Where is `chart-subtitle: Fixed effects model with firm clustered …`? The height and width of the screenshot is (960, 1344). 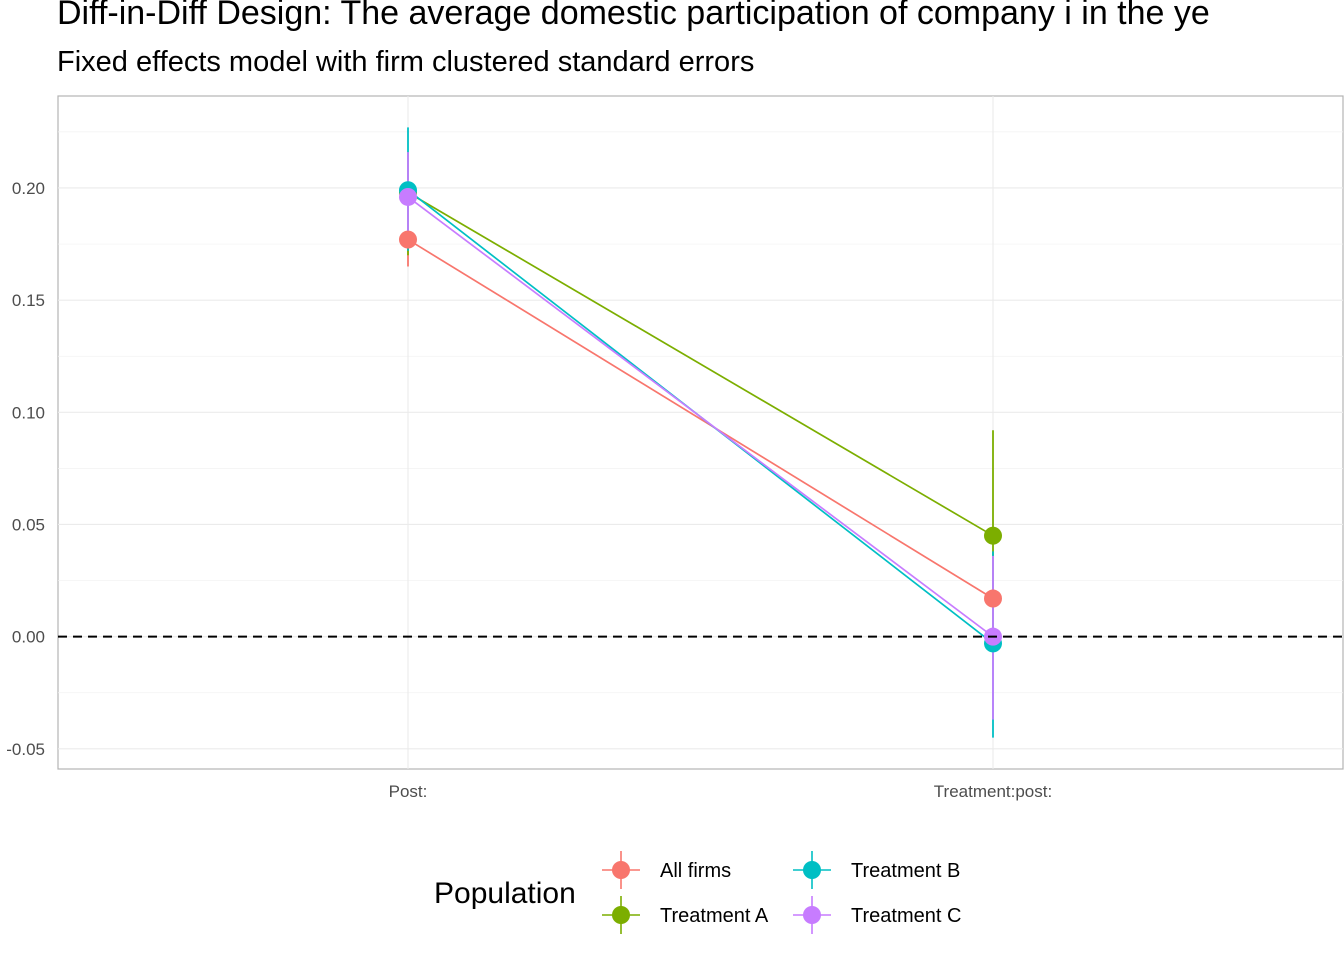 chart-subtitle: Fixed effects model with firm clustered … is located at coordinates (406, 62).